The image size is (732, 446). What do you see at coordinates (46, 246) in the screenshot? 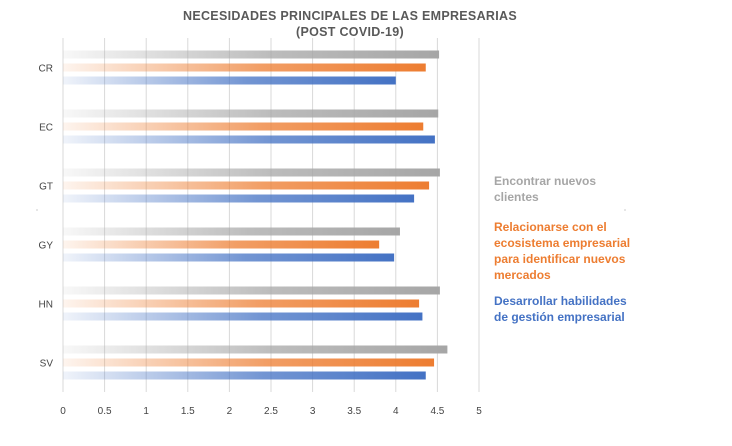
I see `category-label: GY` at bounding box center [46, 246].